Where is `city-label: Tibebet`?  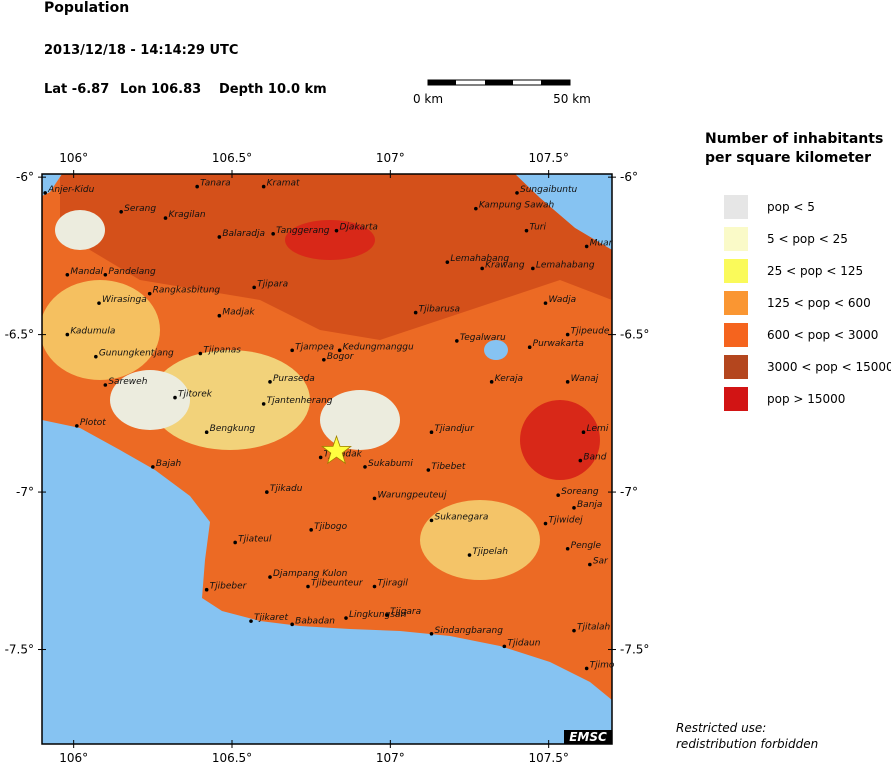
city-label: Tibebet is located at coordinates (448, 467).